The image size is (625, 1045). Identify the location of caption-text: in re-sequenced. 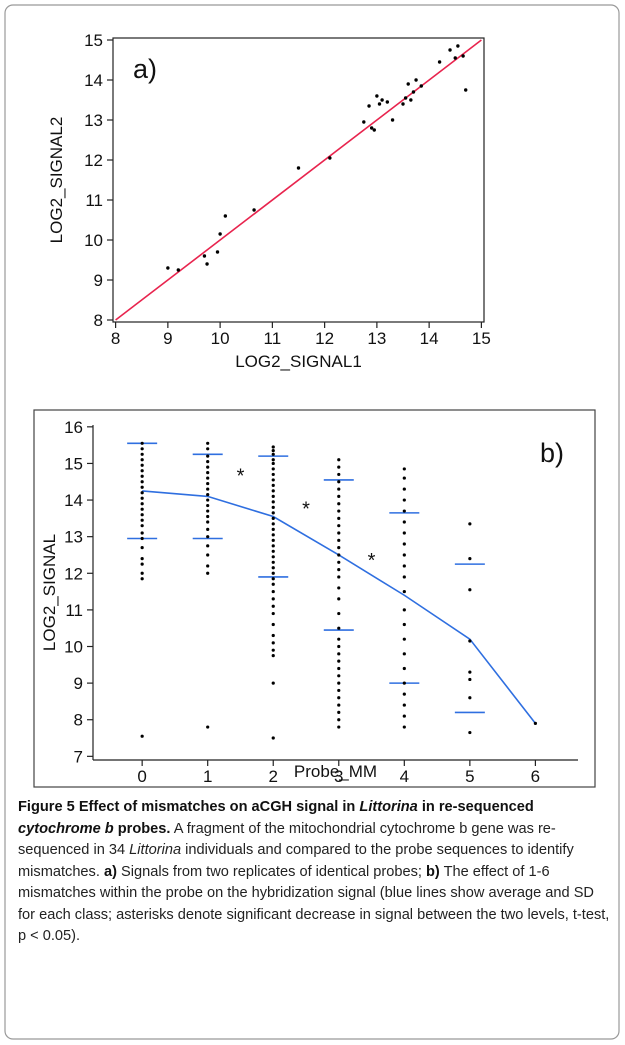
(475, 807).